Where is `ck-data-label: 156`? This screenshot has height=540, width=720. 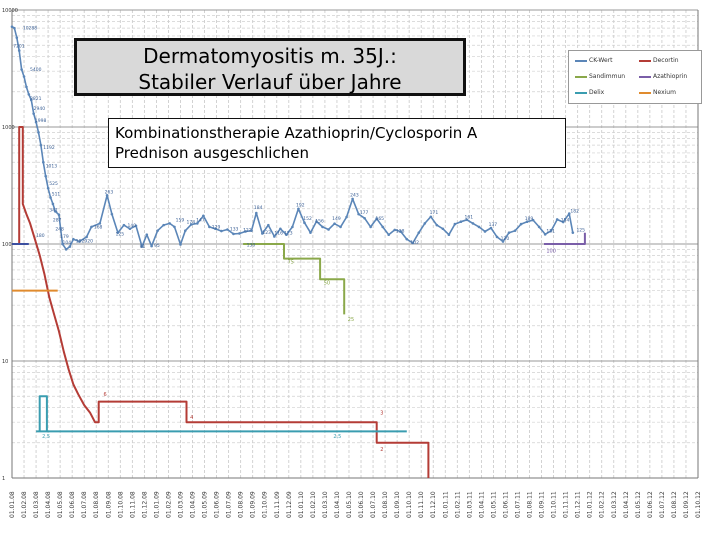
ck-data-label: 156 is located at coordinates (319, 222).